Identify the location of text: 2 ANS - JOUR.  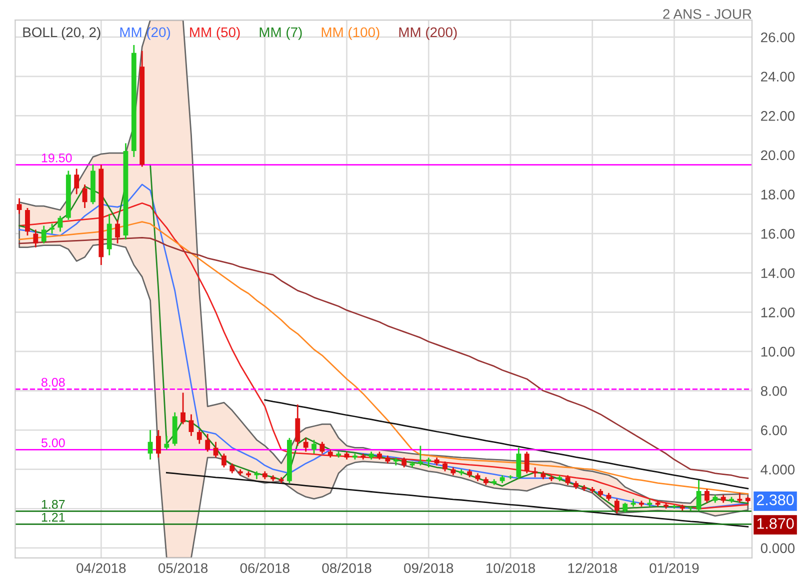
(707, 14).